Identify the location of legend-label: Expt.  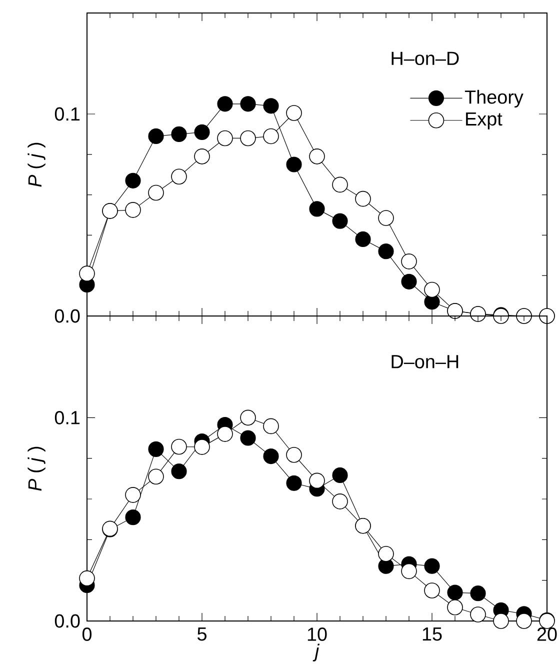
(484, 121).